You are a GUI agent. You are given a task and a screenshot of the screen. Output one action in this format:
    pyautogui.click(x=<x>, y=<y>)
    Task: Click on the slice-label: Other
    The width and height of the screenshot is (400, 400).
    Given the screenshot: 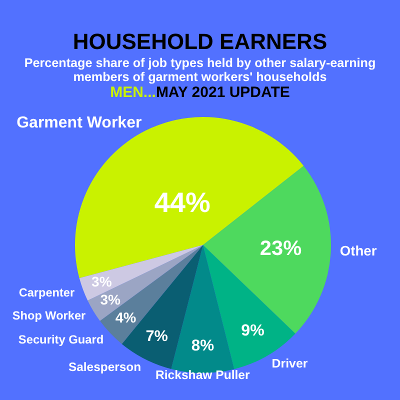 What is the action you would take?
    pyautogui.click(x=359, y=250)
    